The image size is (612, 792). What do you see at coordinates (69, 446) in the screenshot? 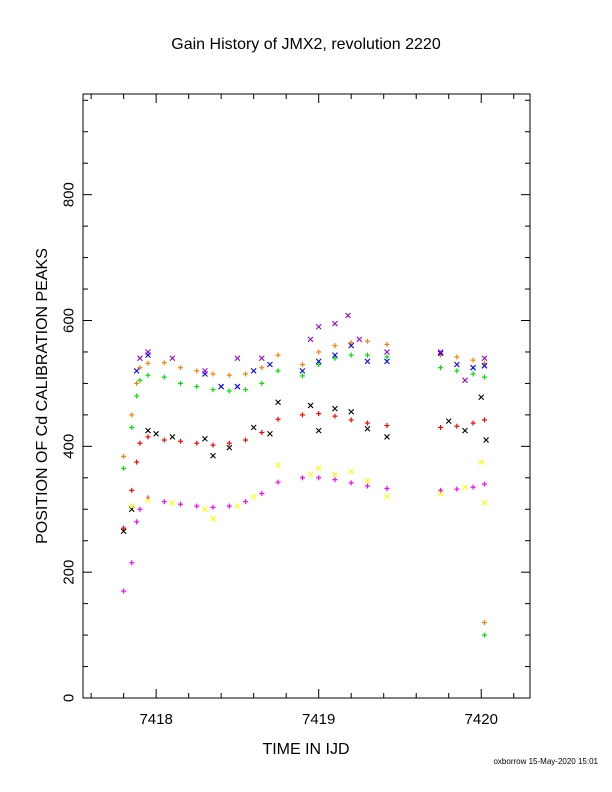
I see `y-tick-label: 400` at bounding box center [69, 446].